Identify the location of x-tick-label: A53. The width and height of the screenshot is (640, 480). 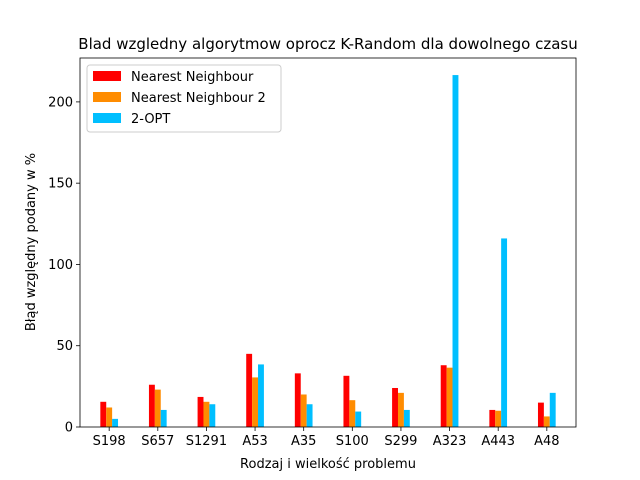
(254, 441).